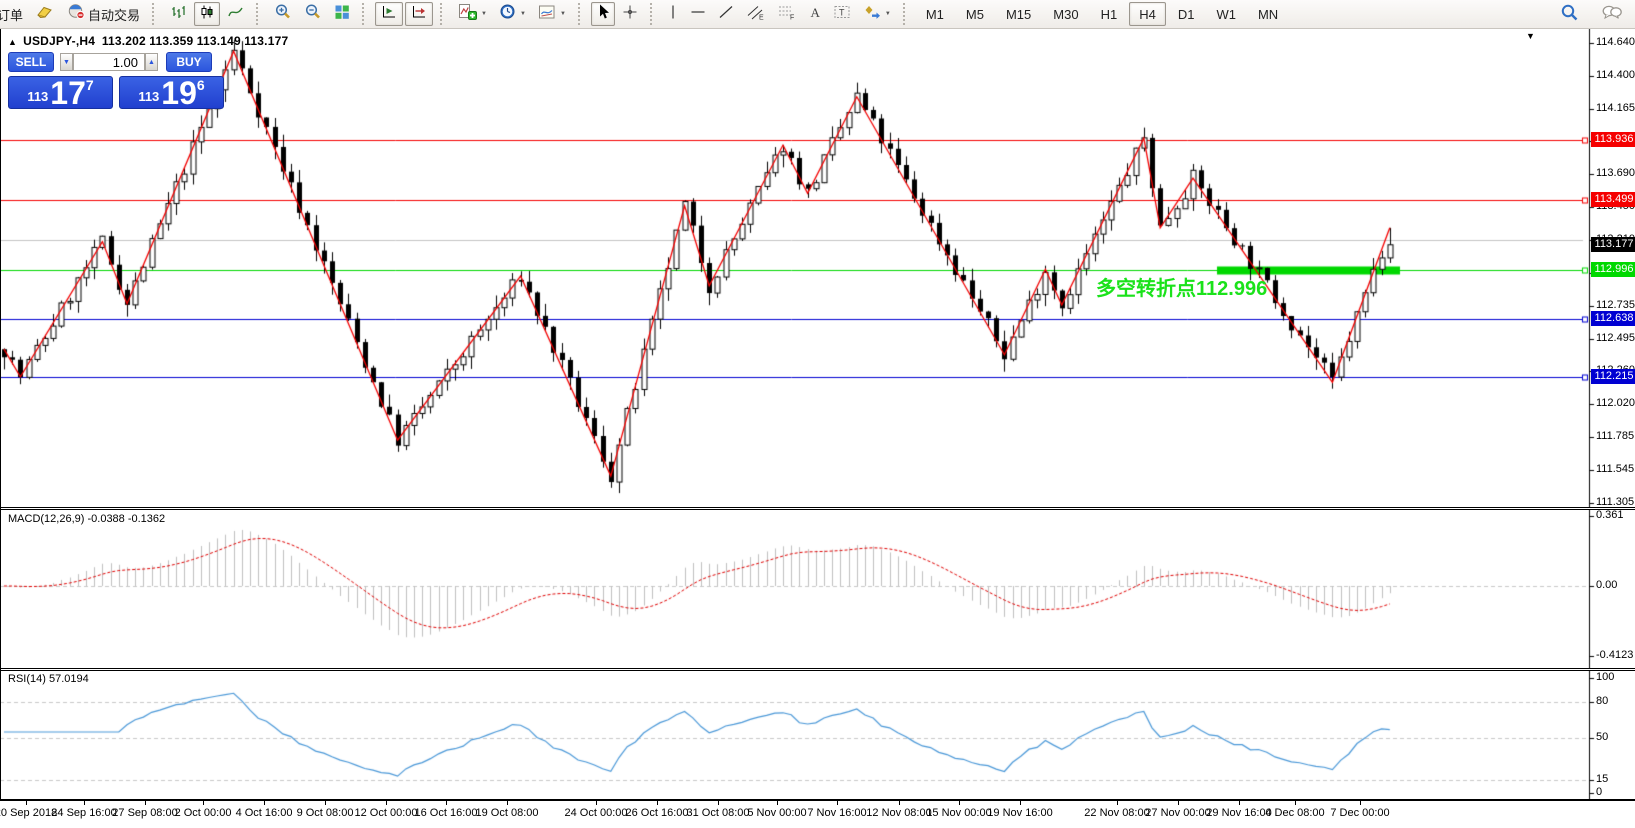  Describe the element at coordinates (596, 813) in the screenshot. I see `date-tick-label: 24 Oct 00:00` at that location.